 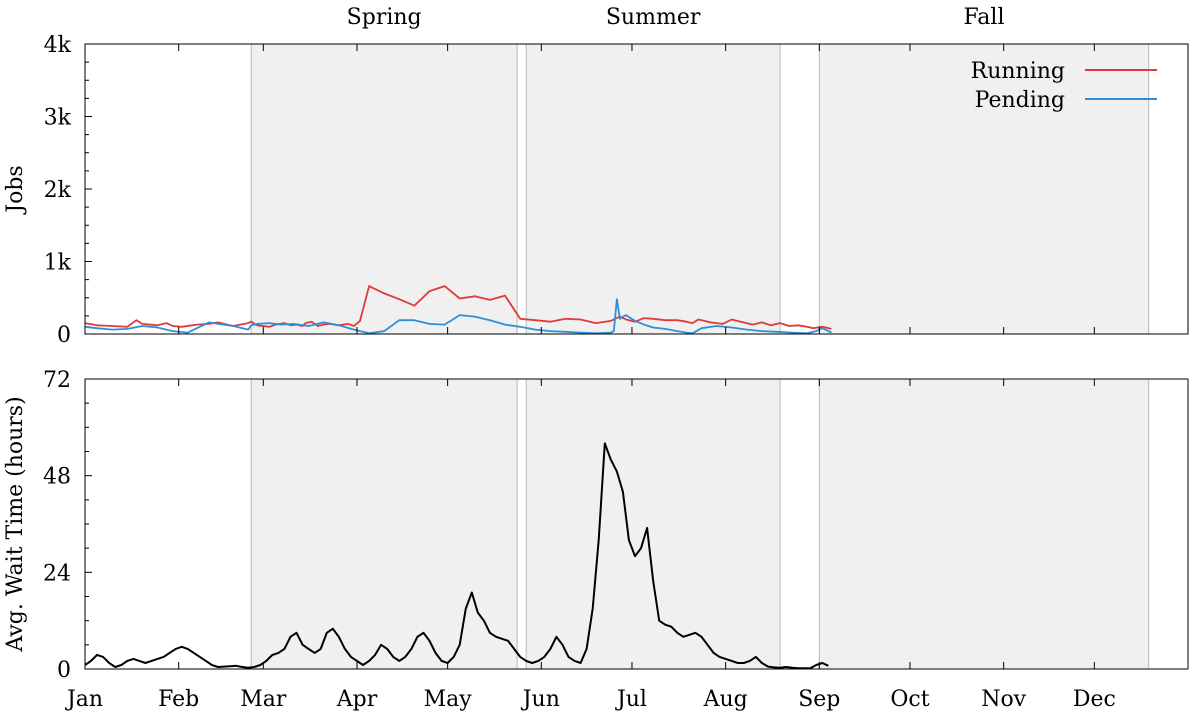 I want to click on x-tick-label-month: Dec, so click(x=1094, y=699).